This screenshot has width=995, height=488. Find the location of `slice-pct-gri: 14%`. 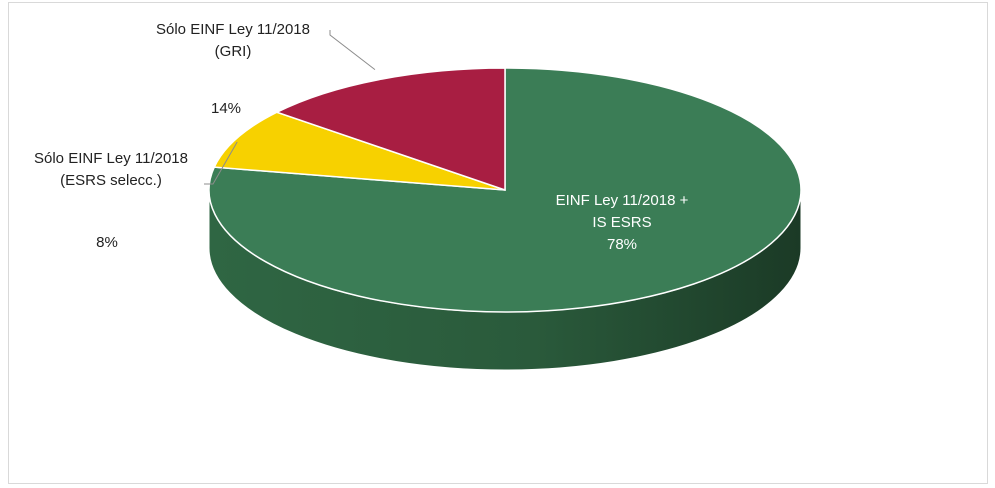

slice-pct-gri: 14% is located at coordinates (226, 108).